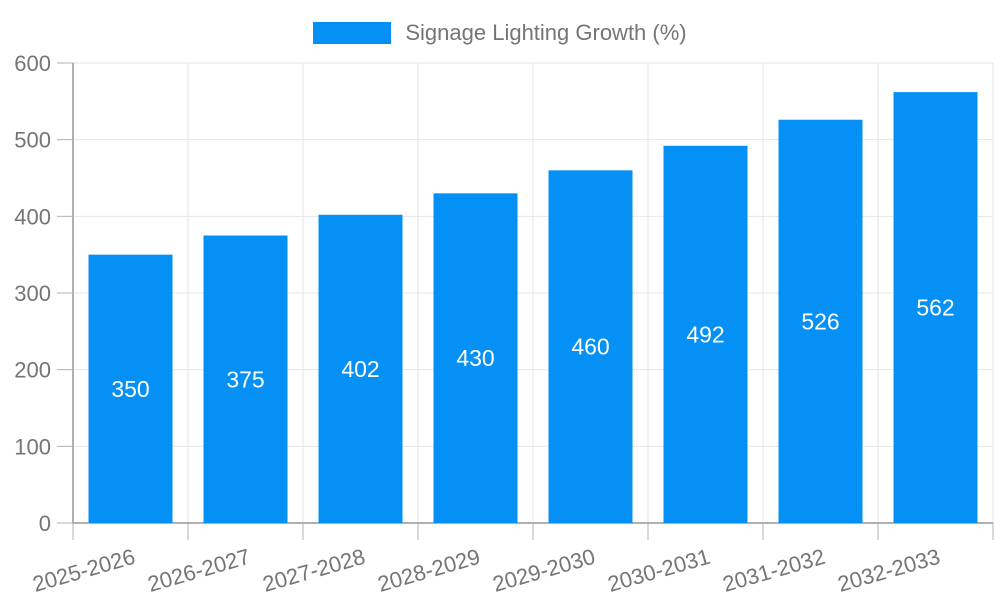 This screenshot has height=600, width=1000. I want to click on bar-value-label: 492, so click(705, 334).